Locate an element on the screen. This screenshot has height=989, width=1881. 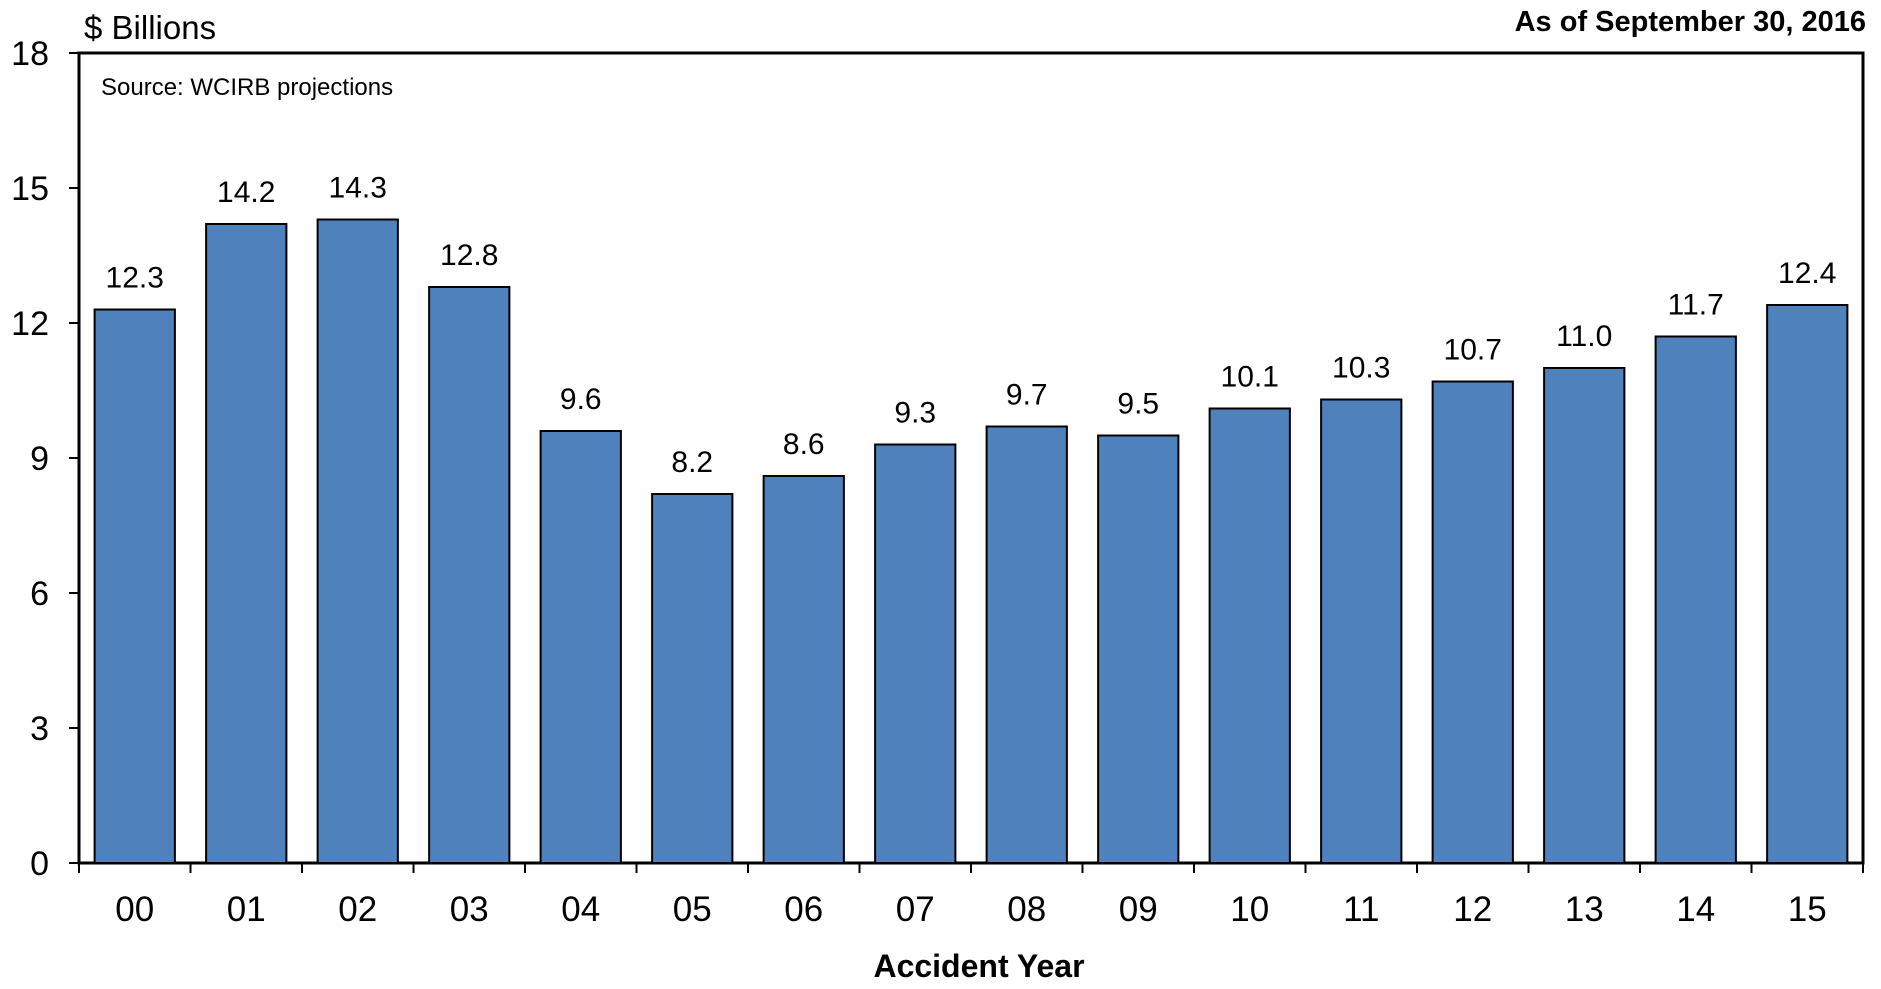
data-label-08: 9.7 is located at coordinates (1027, 395).